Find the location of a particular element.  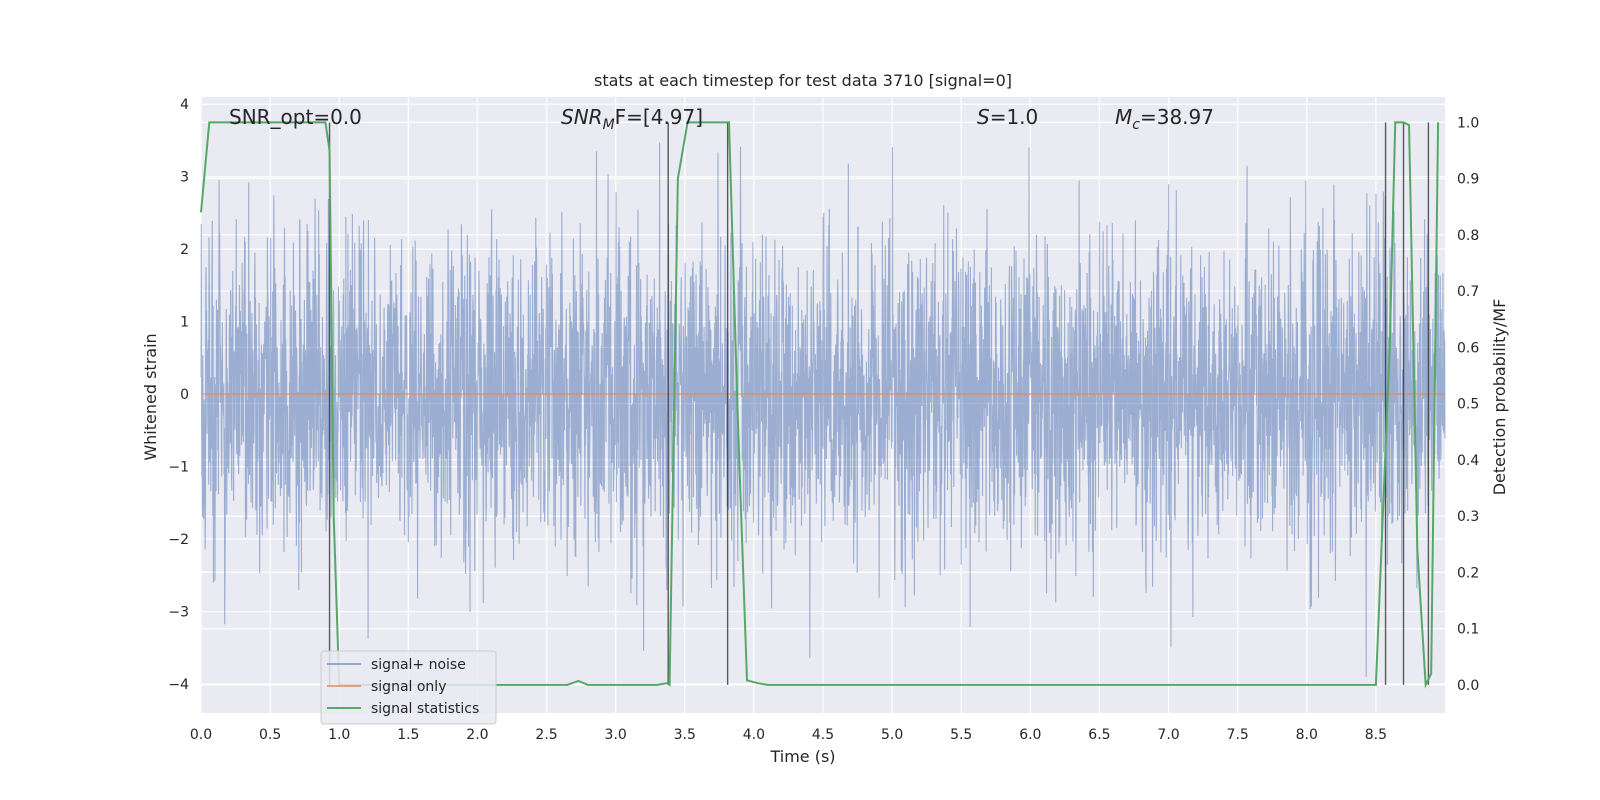

x-tick-label: 1.5 is located at coordinates (408, 735).